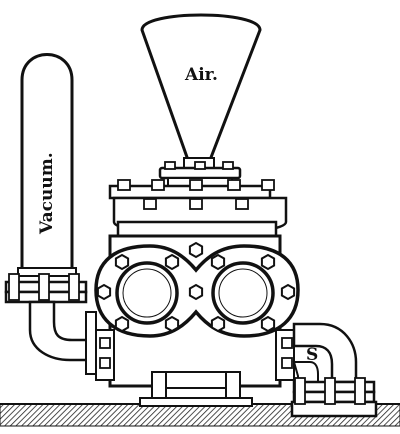 The height and width of the screenshot is (434, 400). Describe the element at coordinates (47, 193) in the screenshot. I see `vacuum-label: Vacuum.` at that location.